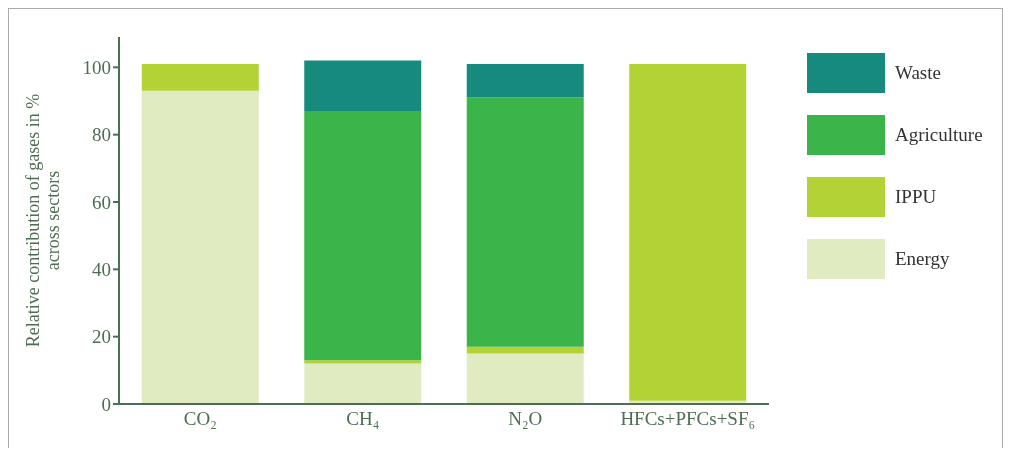 Image resolution: width=1013 pixels, height=455 pixels. I want to click on legend-label: Waste, so click(918, 73).